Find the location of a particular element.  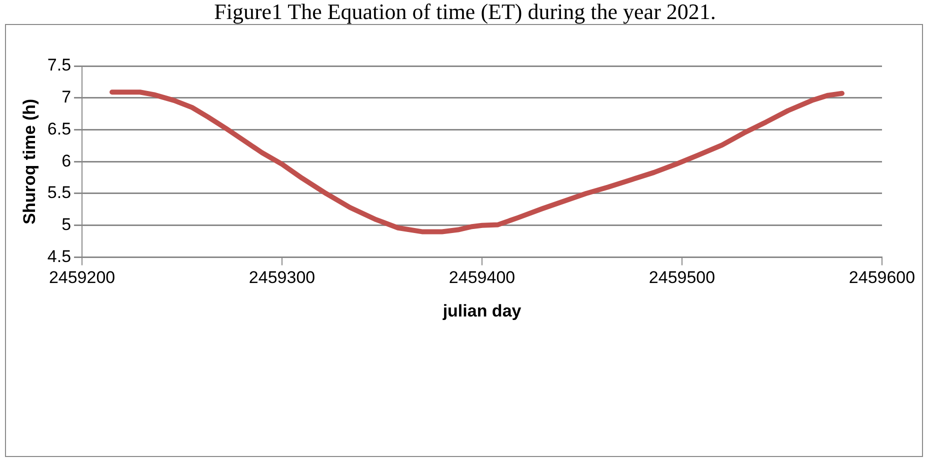

y-tick-label: 6.5 is located at coordinates (59, 128).